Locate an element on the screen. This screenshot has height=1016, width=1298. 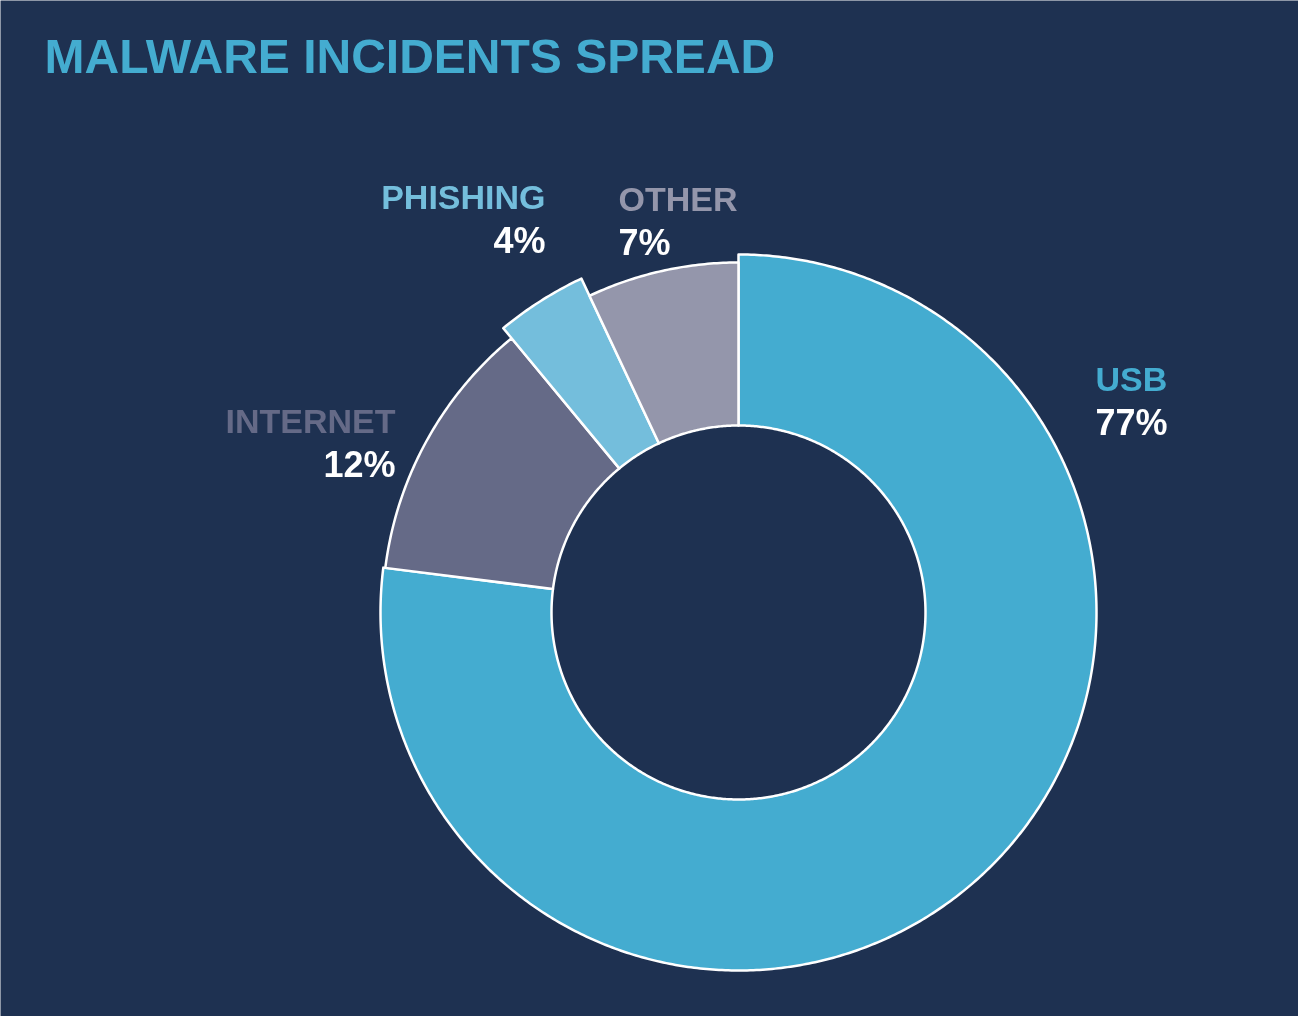
data-label: 7% is located at coordinates (644, 242).